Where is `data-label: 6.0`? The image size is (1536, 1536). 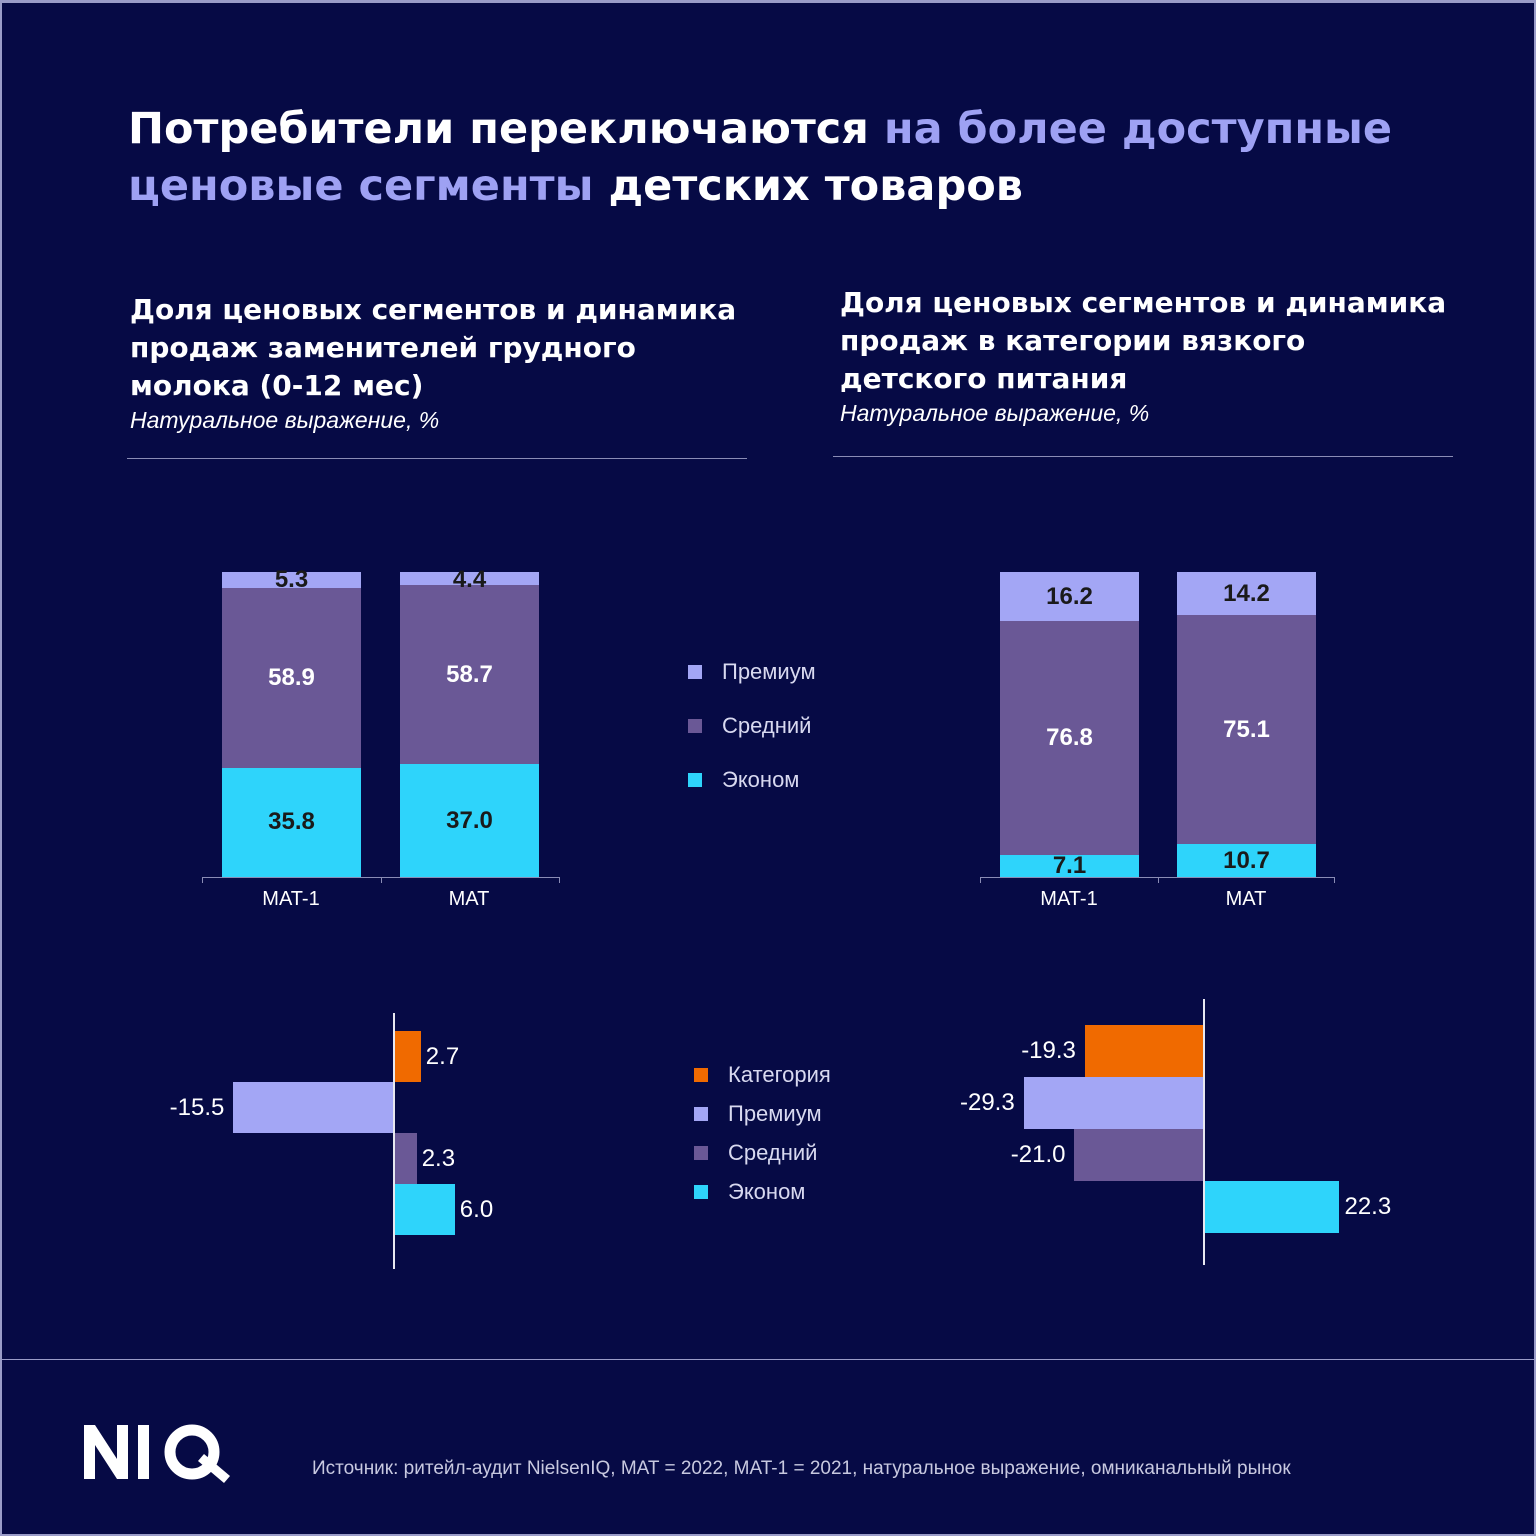 data-label: 6.0 is located at coordinates (476, 1209).